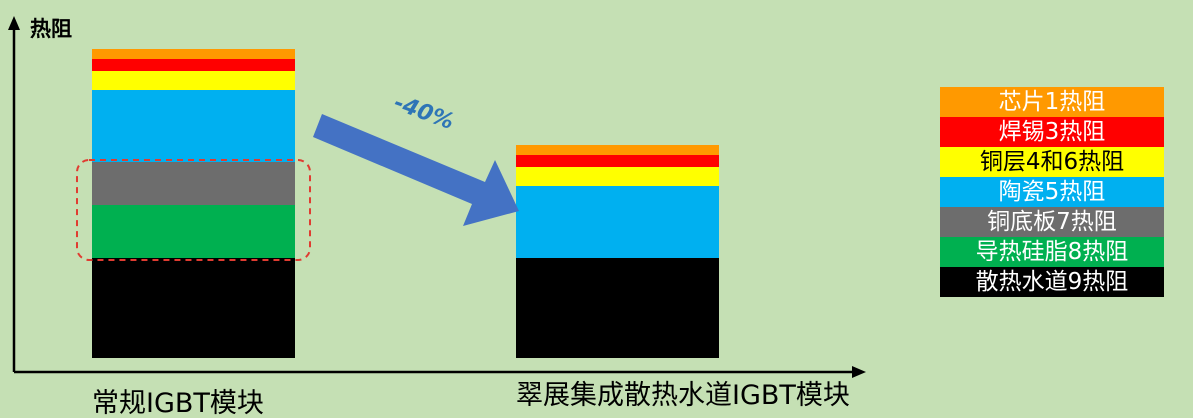  What do you see at coordinates (859, 372) in the screenshot?
I see `x-axis-arrow` at bounding box center [859, 372].